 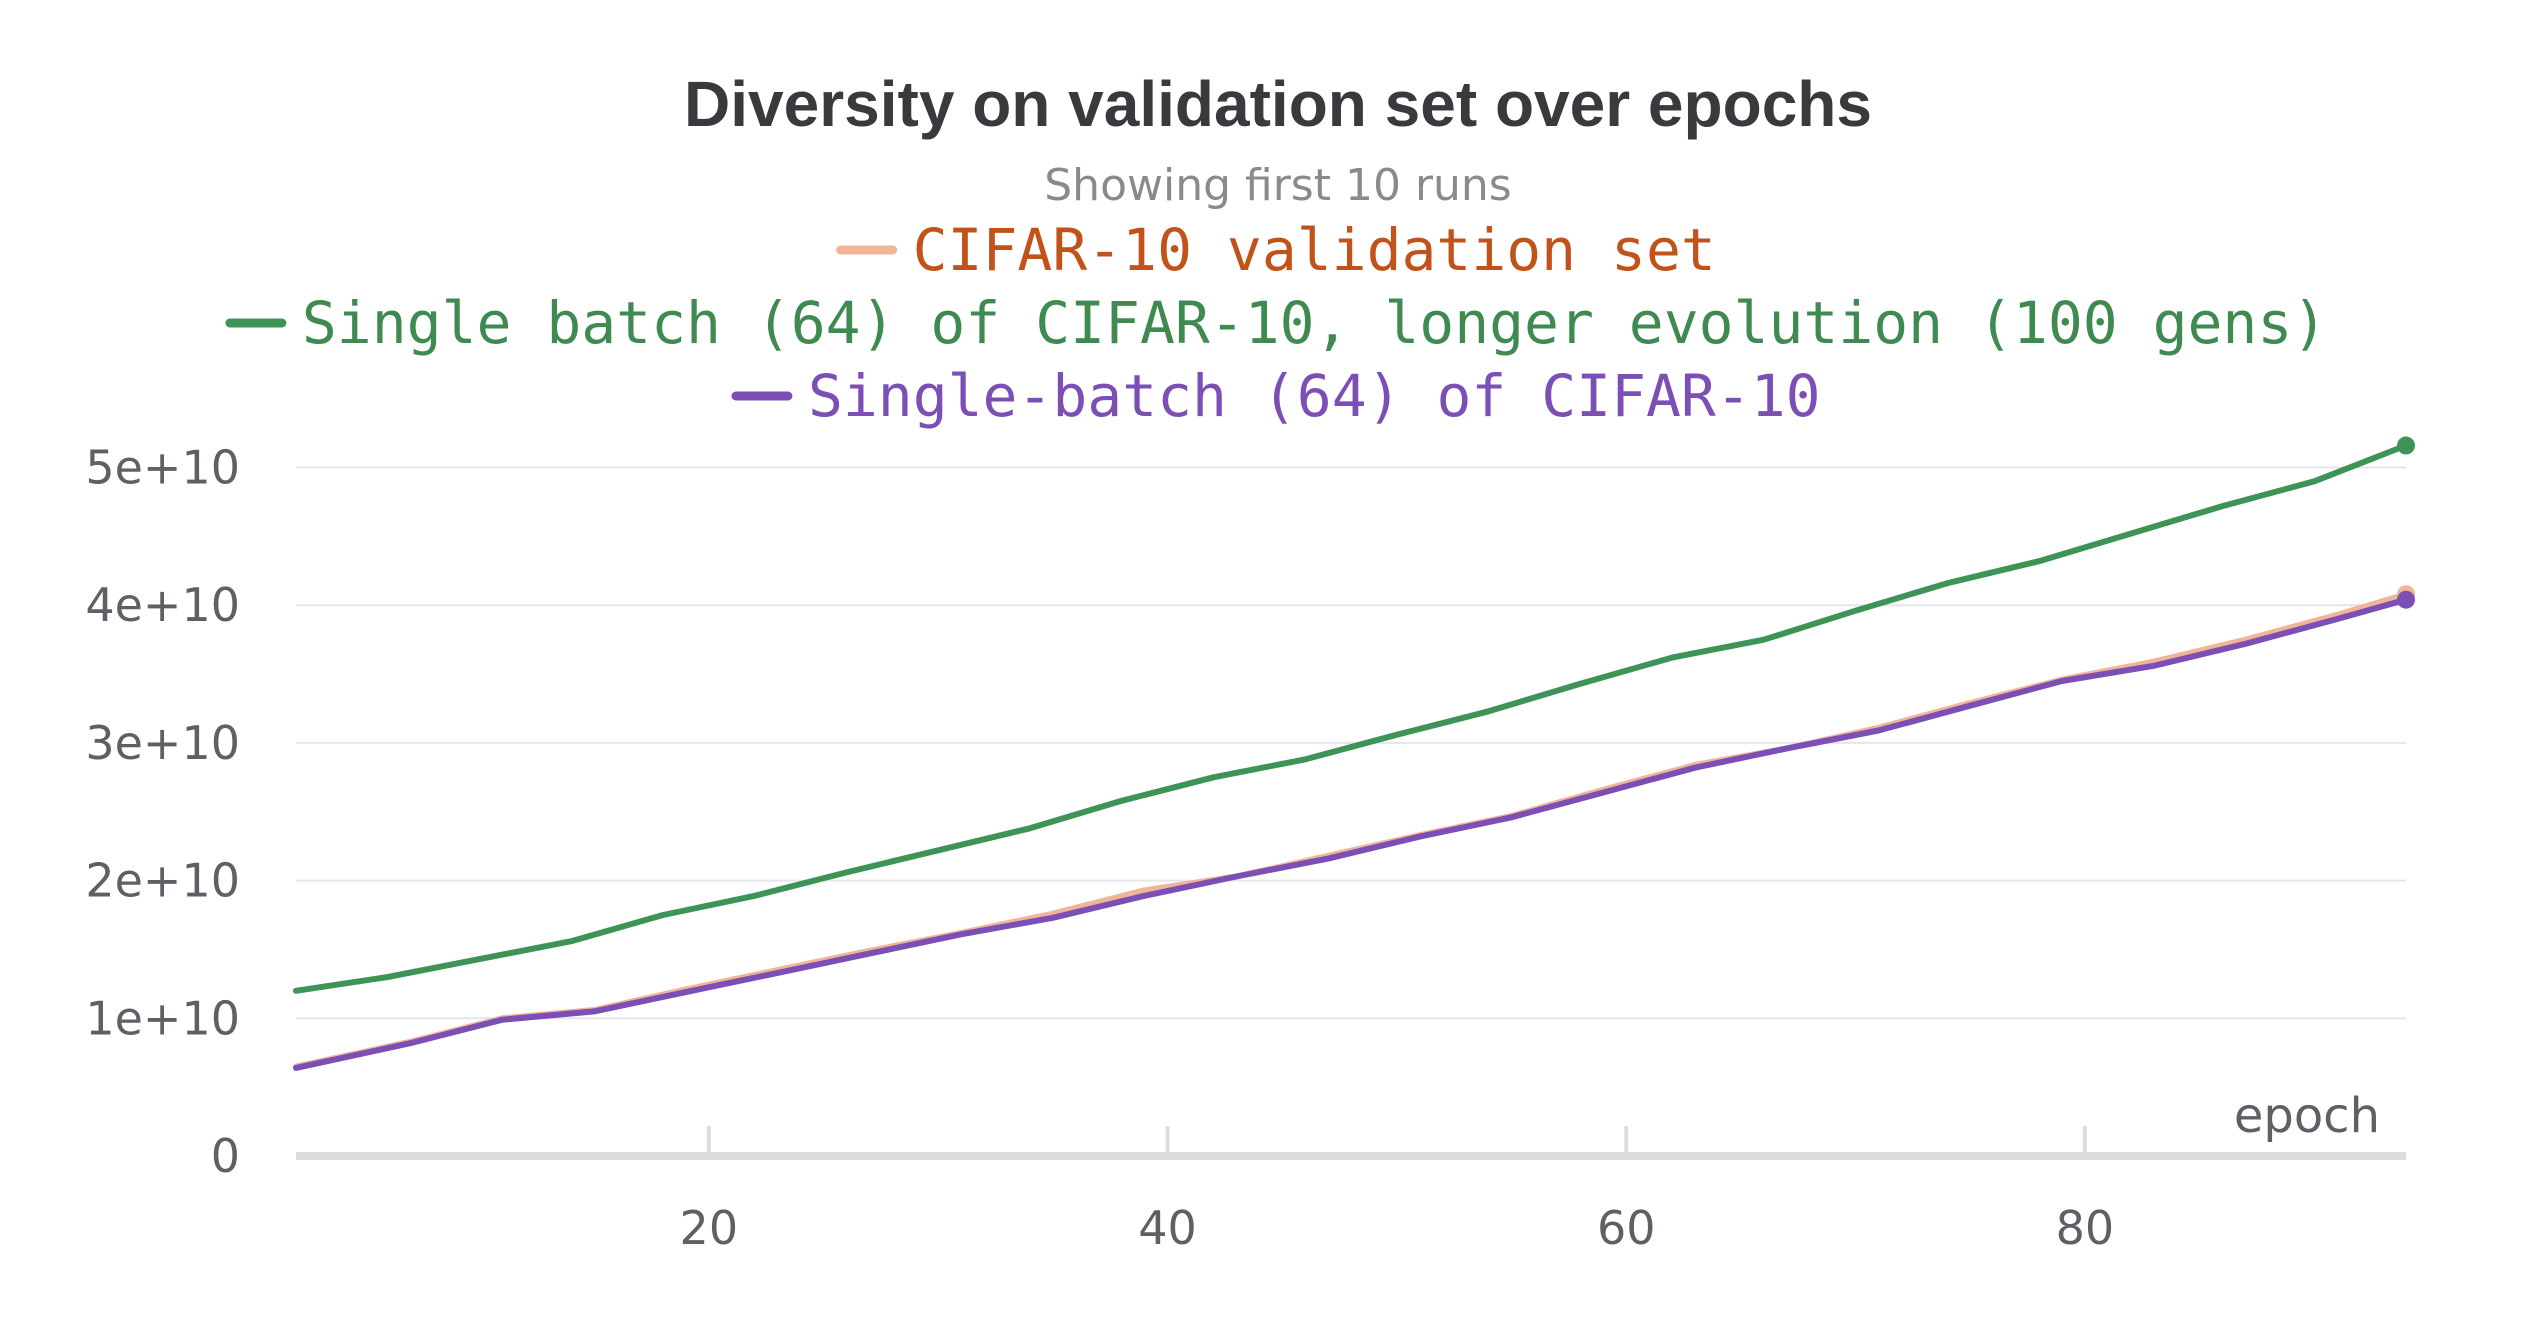 I want to click on y-tick-label: 5e+10, so click(x=162, y=468).